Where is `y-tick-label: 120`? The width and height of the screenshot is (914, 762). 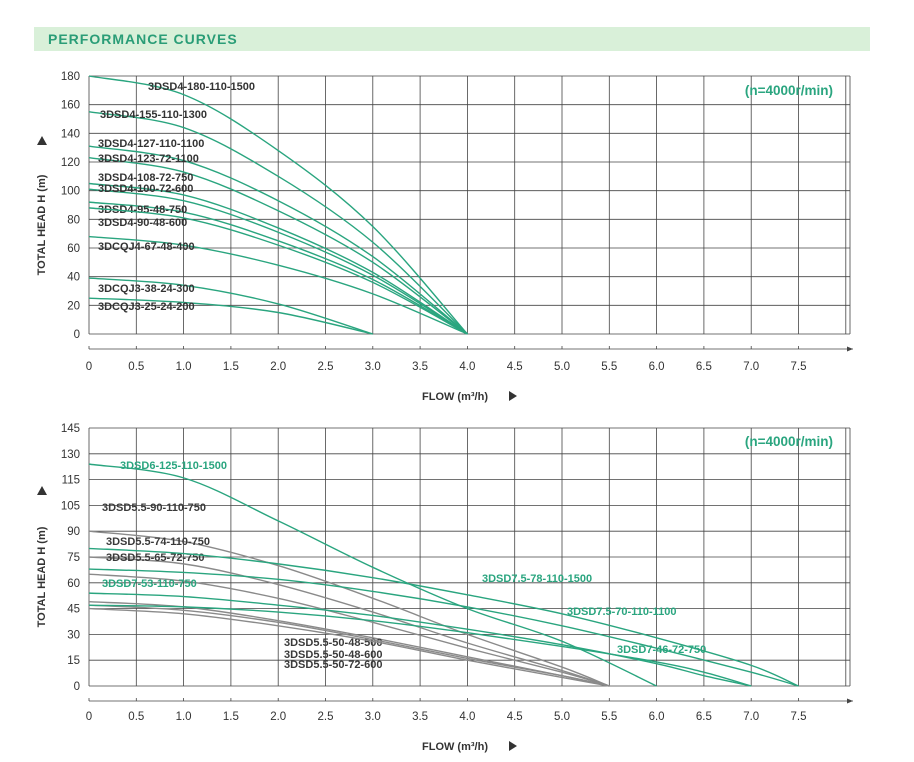
y-tick-label: 120 is located at coordinates (70, 163).